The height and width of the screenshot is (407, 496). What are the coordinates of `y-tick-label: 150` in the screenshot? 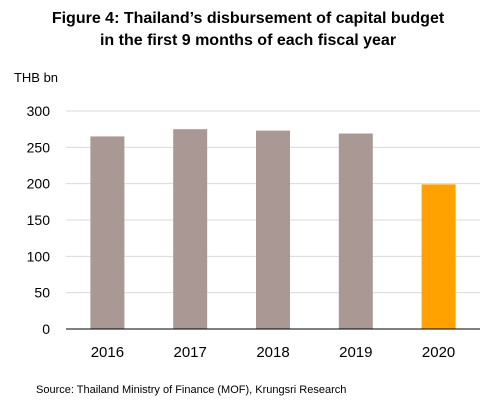 It's located at (39, 220).